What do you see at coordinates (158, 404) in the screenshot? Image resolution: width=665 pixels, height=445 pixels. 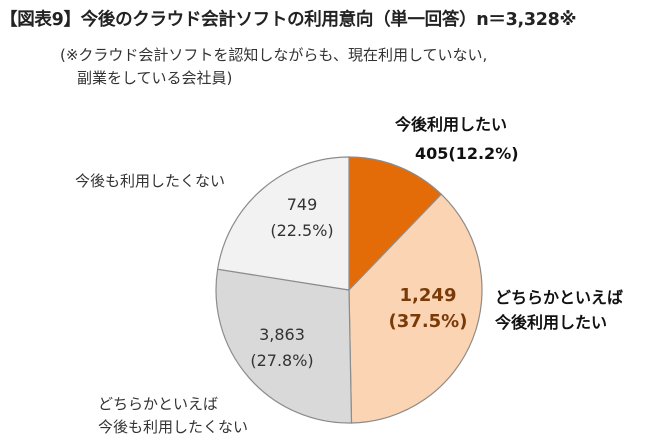 I see `slice-3-label-line-1: どちらかといえば` at bounding box center [158, 404].